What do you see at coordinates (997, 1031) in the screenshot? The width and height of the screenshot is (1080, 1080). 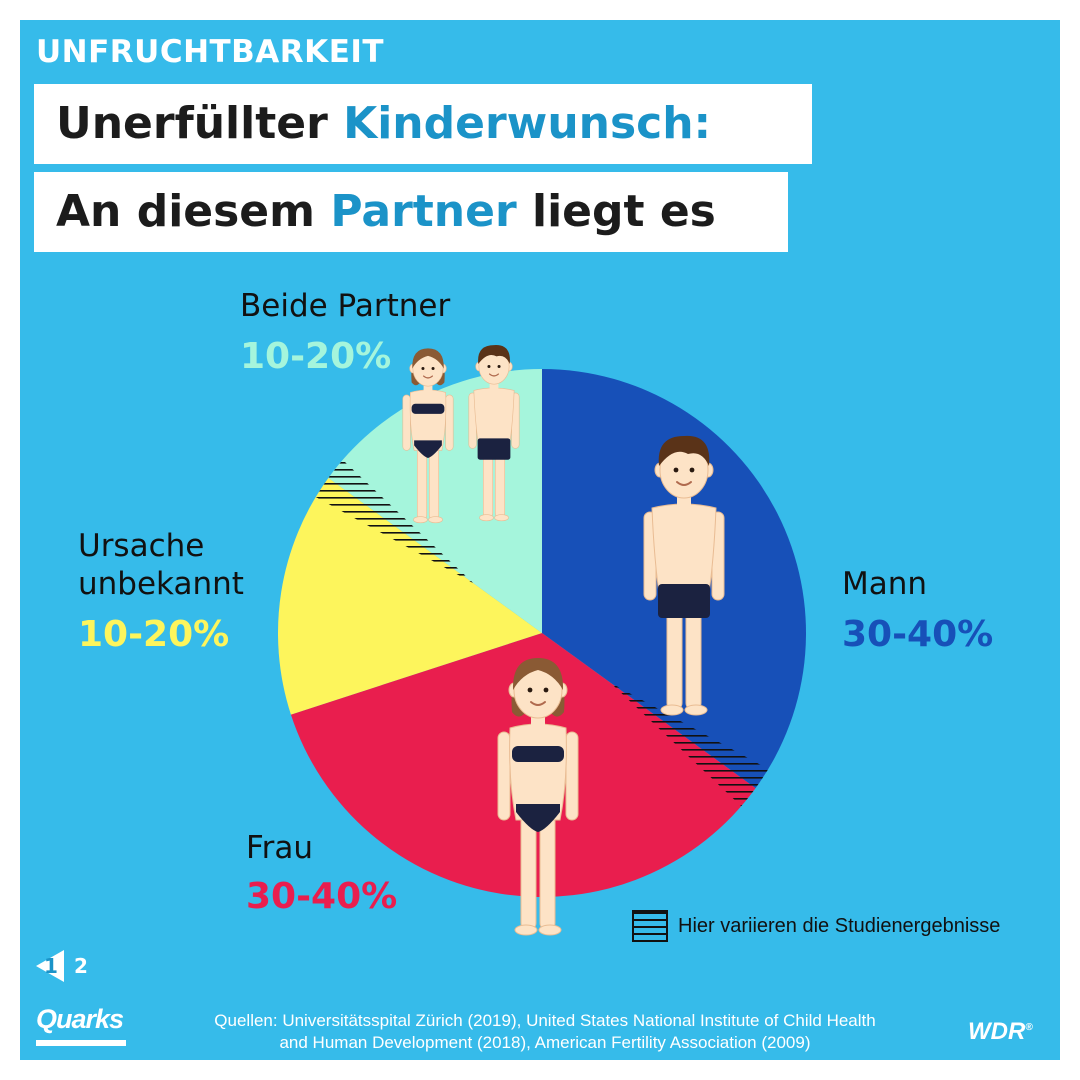 I see `wdr-logo-text: WDR` at bounding box center [997, 1031].